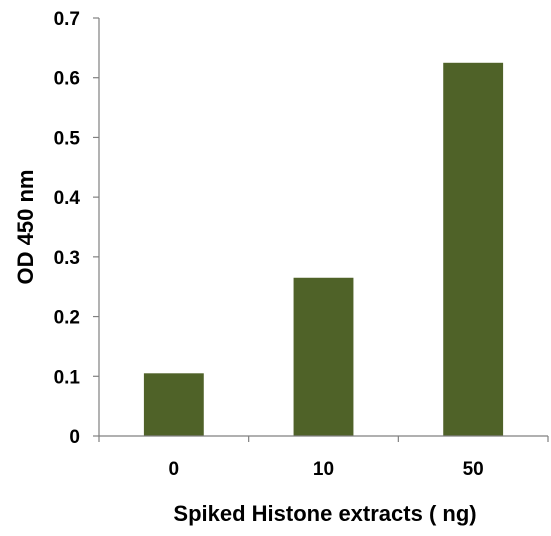  Describe the element at coordinates (25, 227) in the screenshot. I see `y-axis-title: OD 450 nm` at that location.